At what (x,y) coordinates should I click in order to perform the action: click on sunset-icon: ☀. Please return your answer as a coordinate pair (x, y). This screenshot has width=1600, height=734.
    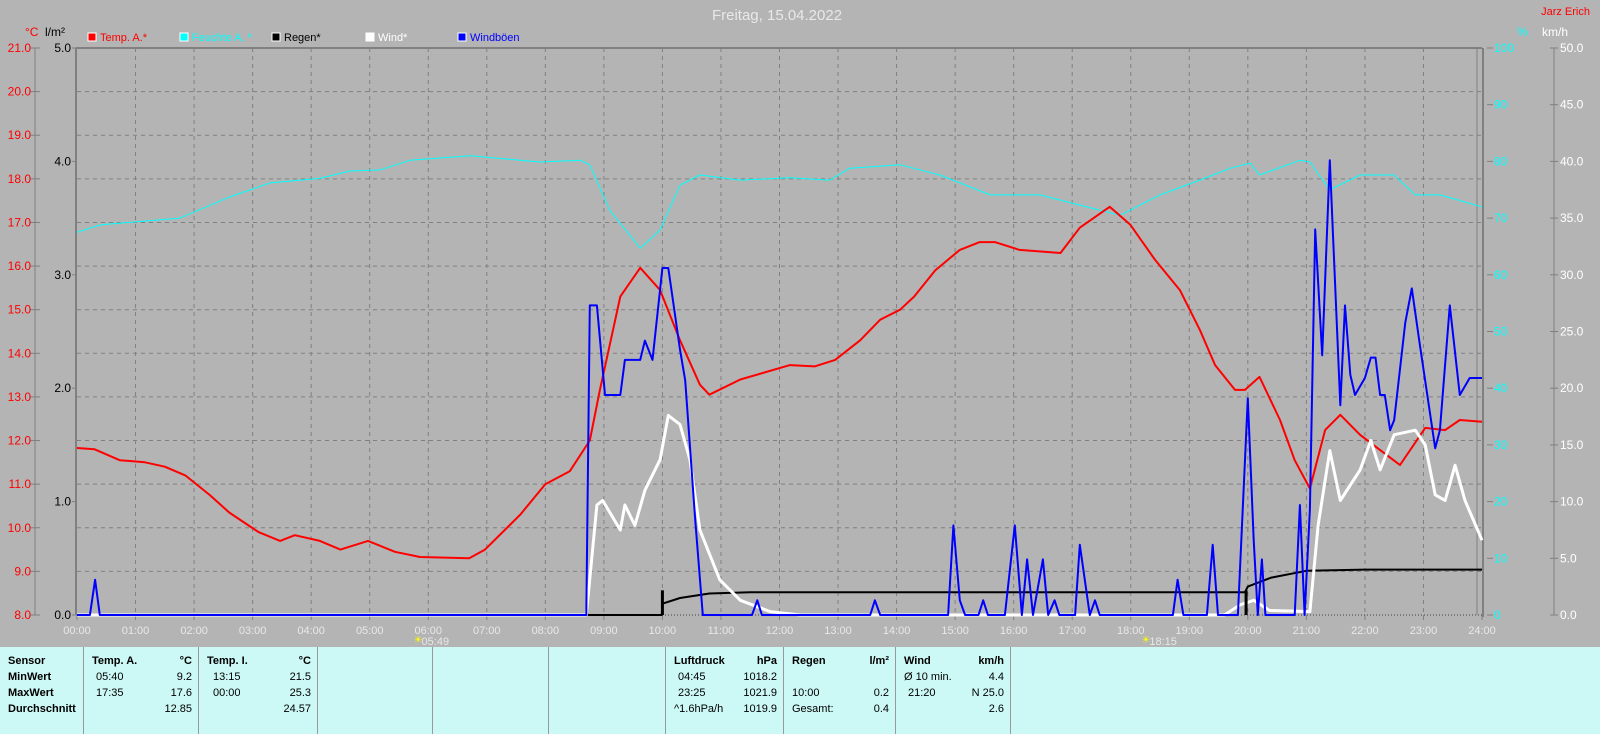
    Looking at the image, I should click on (1145, 640).